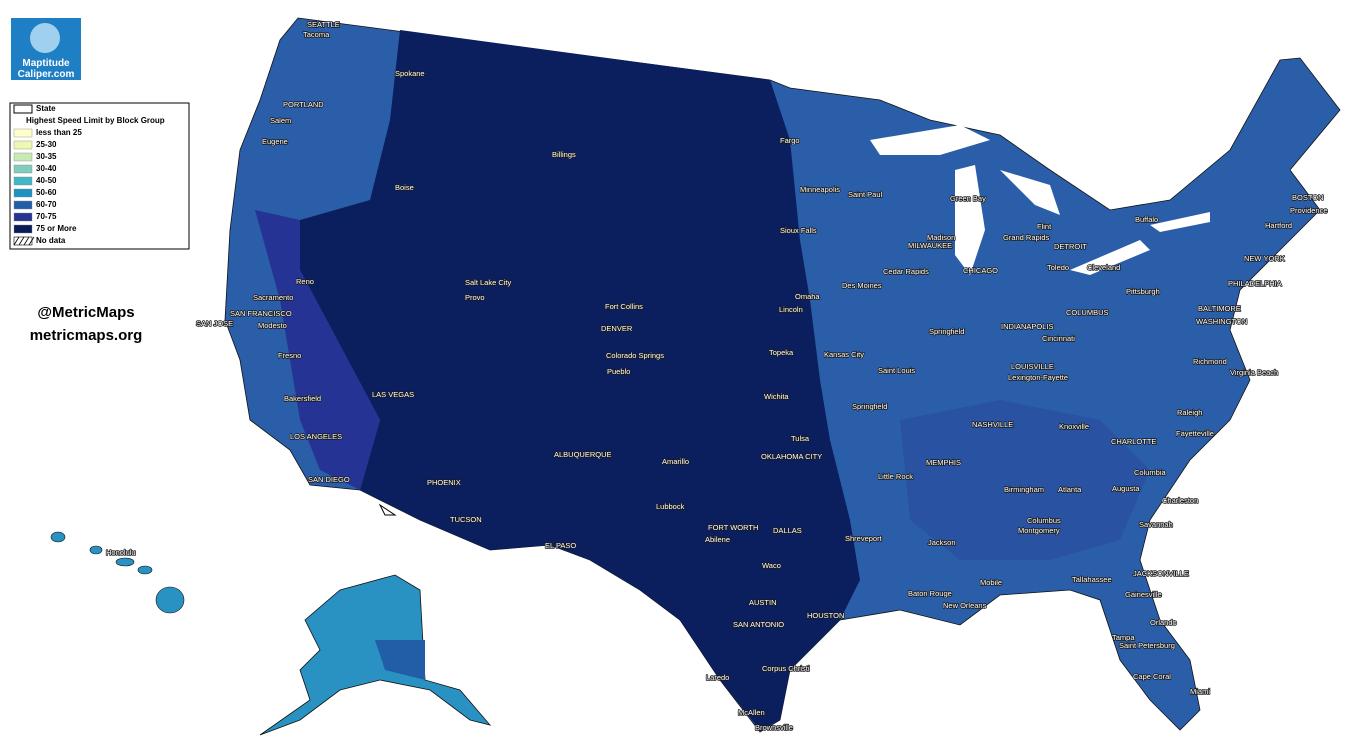  I want to click on city-label: Abilene, so click(717, 539).